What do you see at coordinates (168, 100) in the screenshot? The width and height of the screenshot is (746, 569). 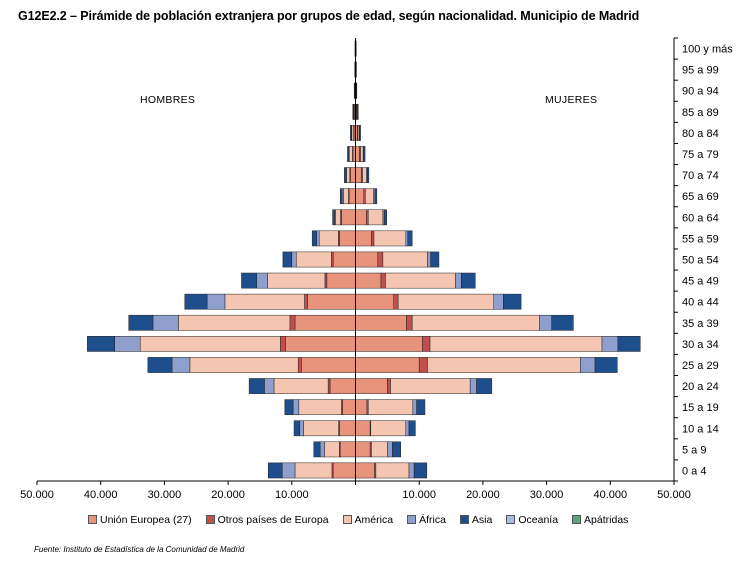 I see `hombres-label: HOMBRES` at bounding box center [168, 100].